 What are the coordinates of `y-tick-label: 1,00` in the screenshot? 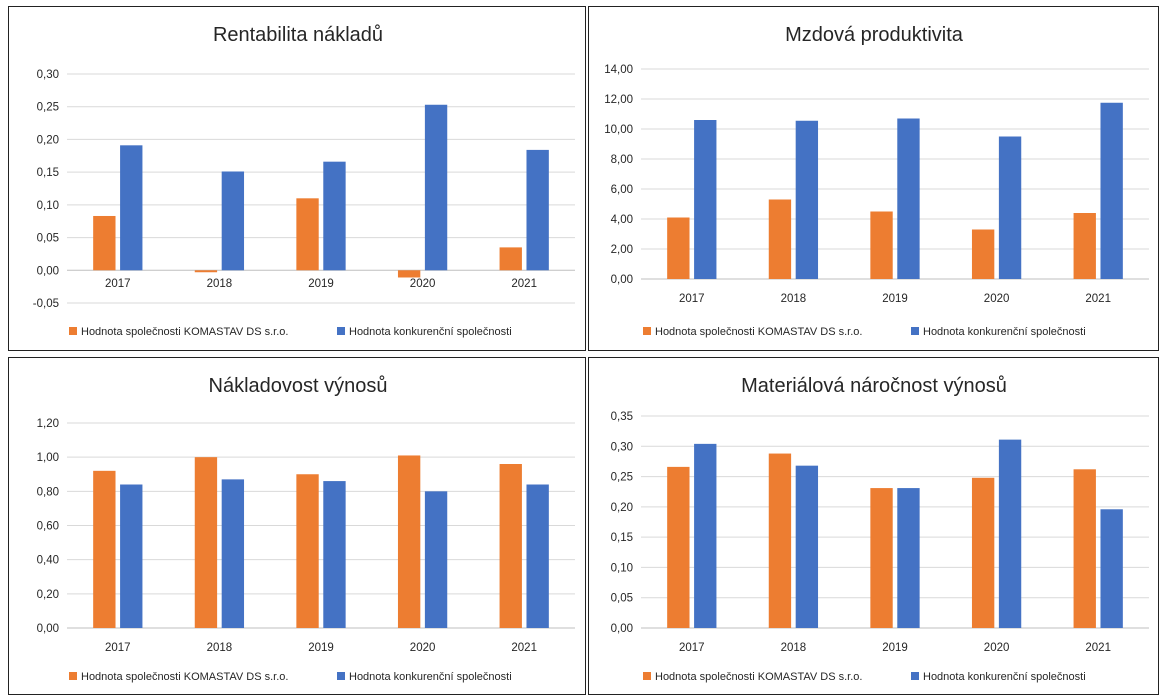 It's located at (48, 458).